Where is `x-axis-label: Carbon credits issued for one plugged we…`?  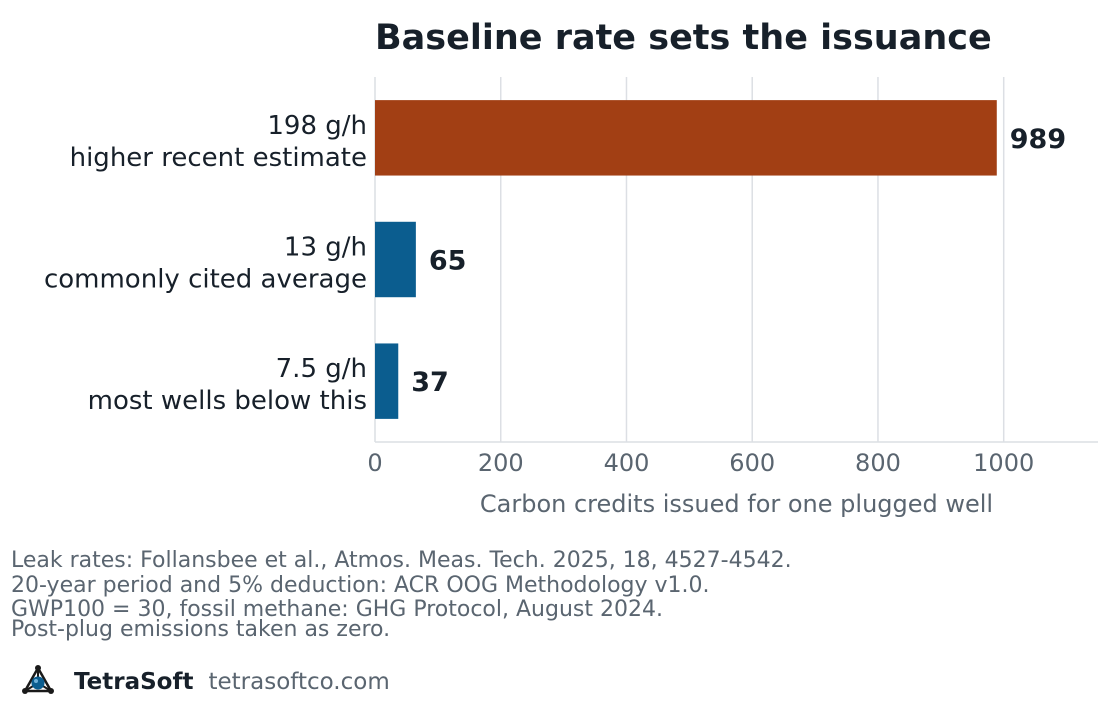
x-axis-label: Carbon credits issued for one plugged we… is located at coordinates (736, 504).